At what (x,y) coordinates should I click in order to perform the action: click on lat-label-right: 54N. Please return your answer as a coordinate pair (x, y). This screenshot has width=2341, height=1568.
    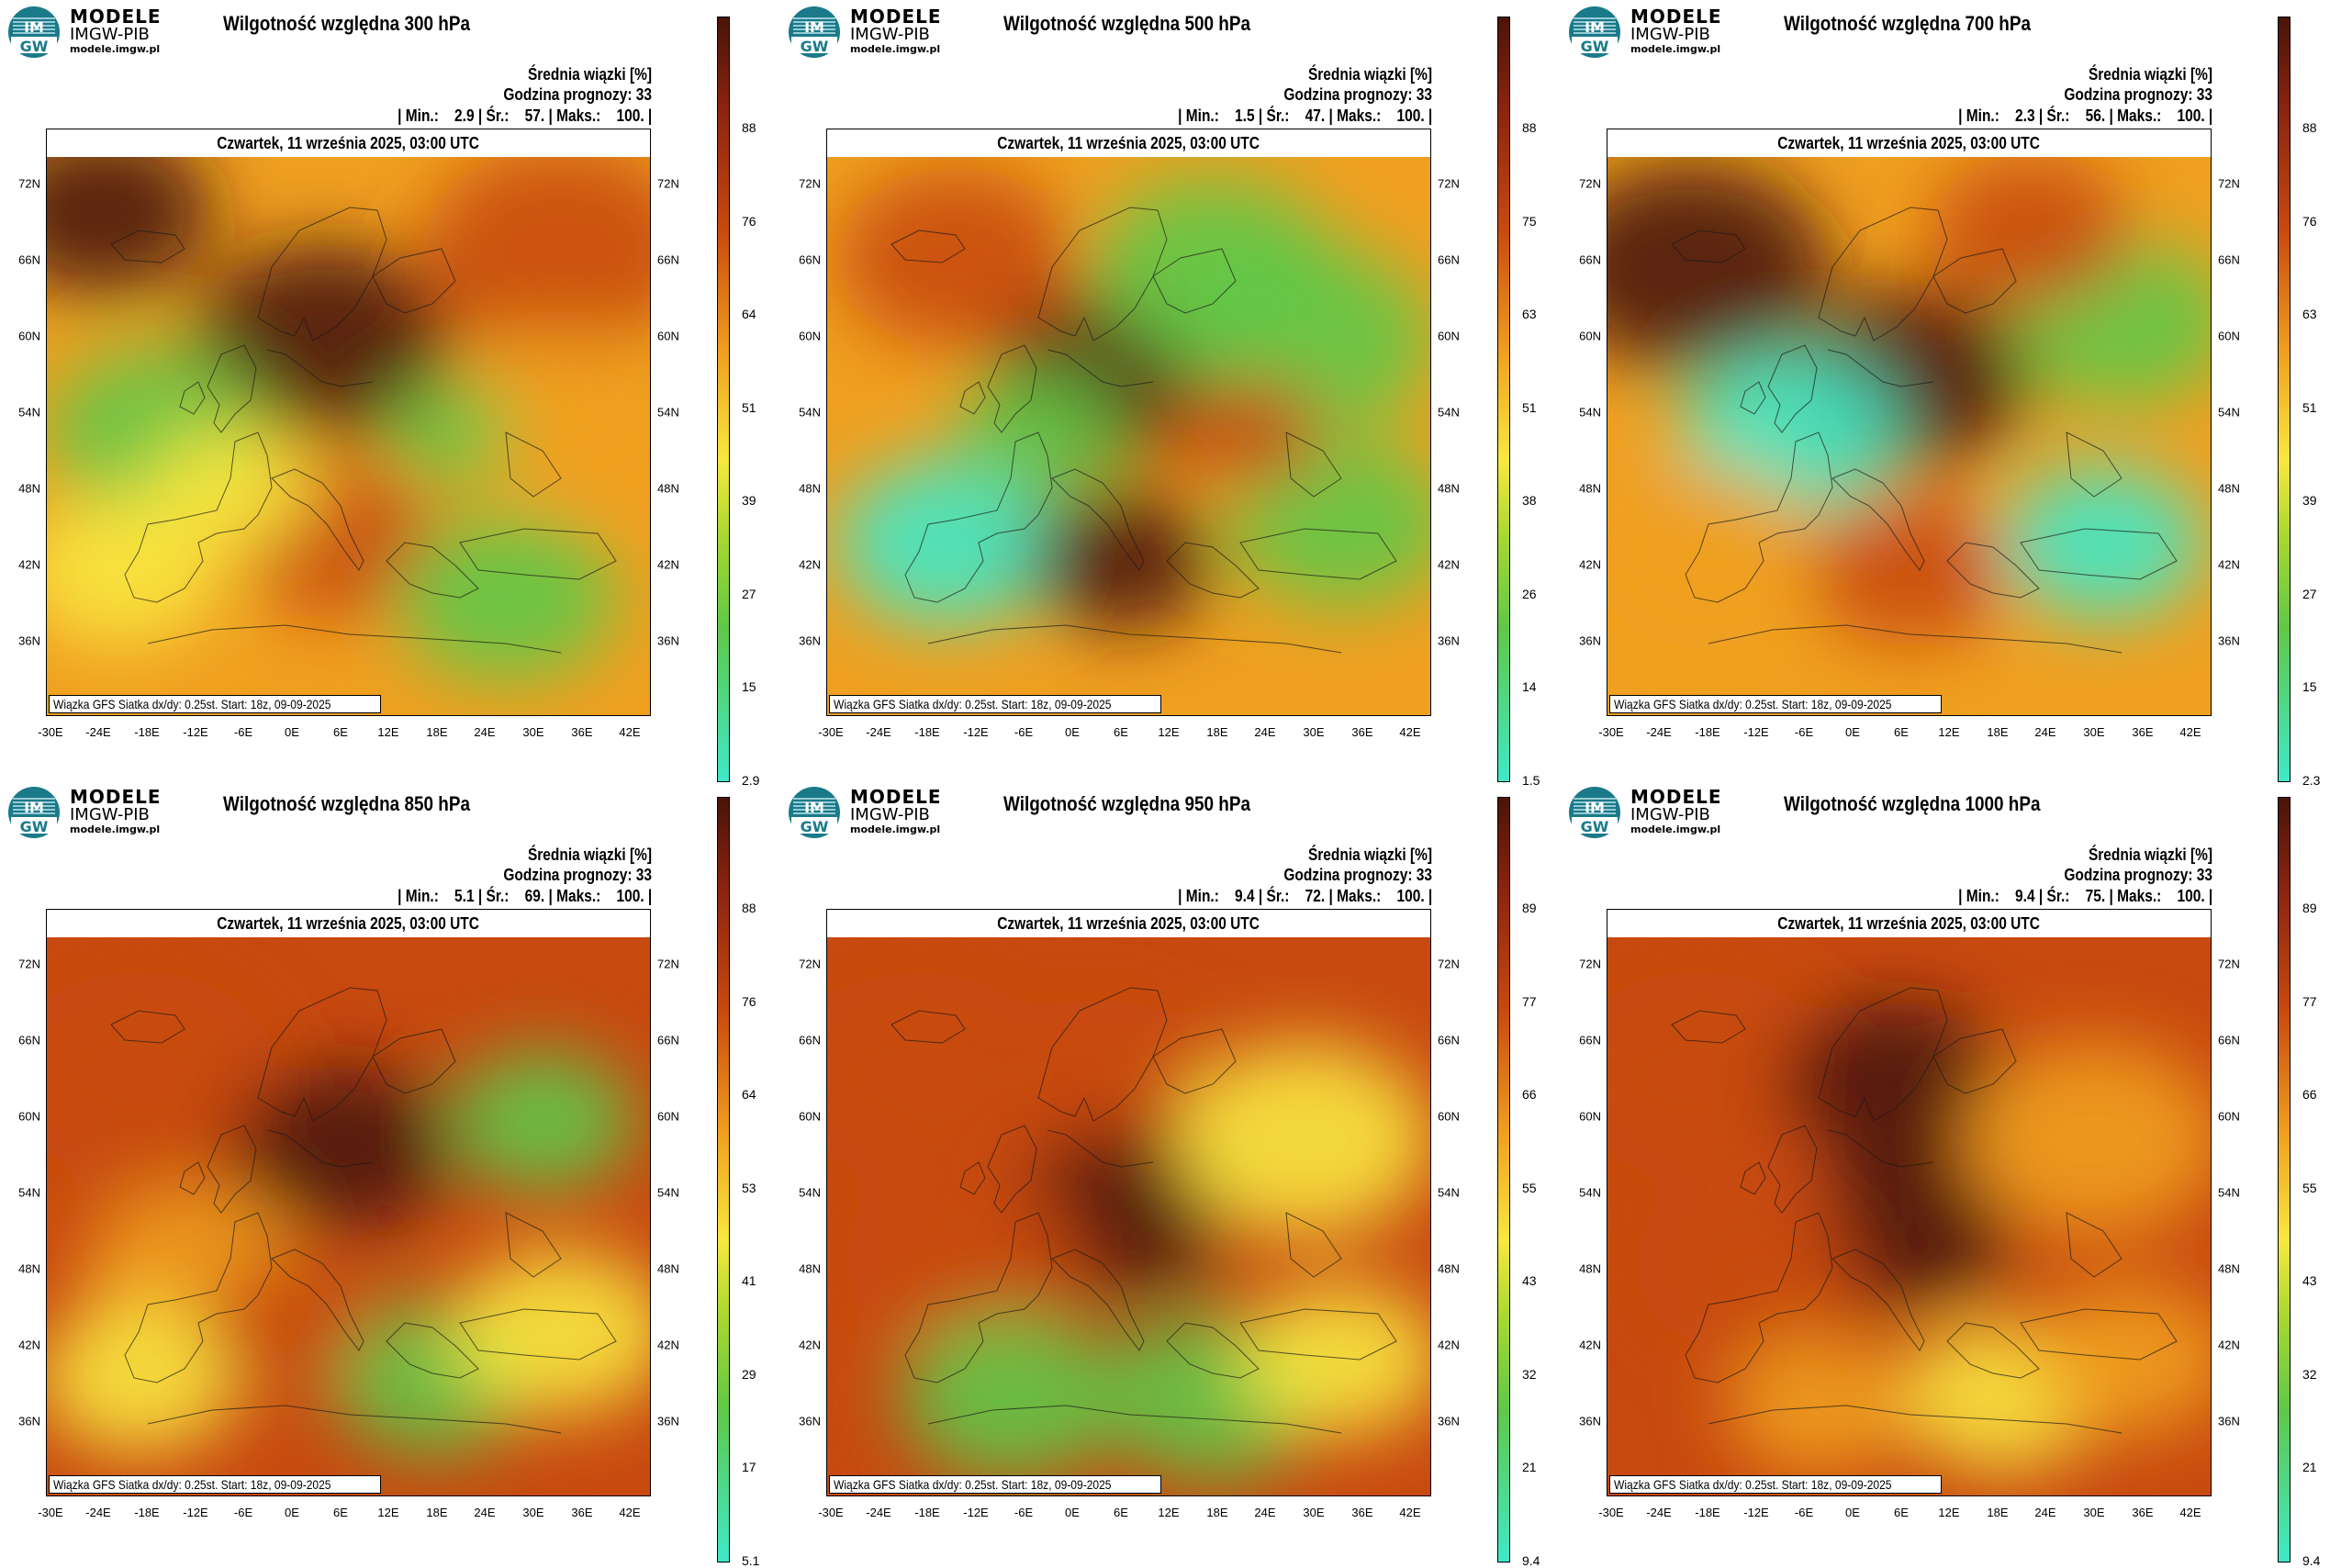
    Looking at the image, I should click on (2229, 1192).